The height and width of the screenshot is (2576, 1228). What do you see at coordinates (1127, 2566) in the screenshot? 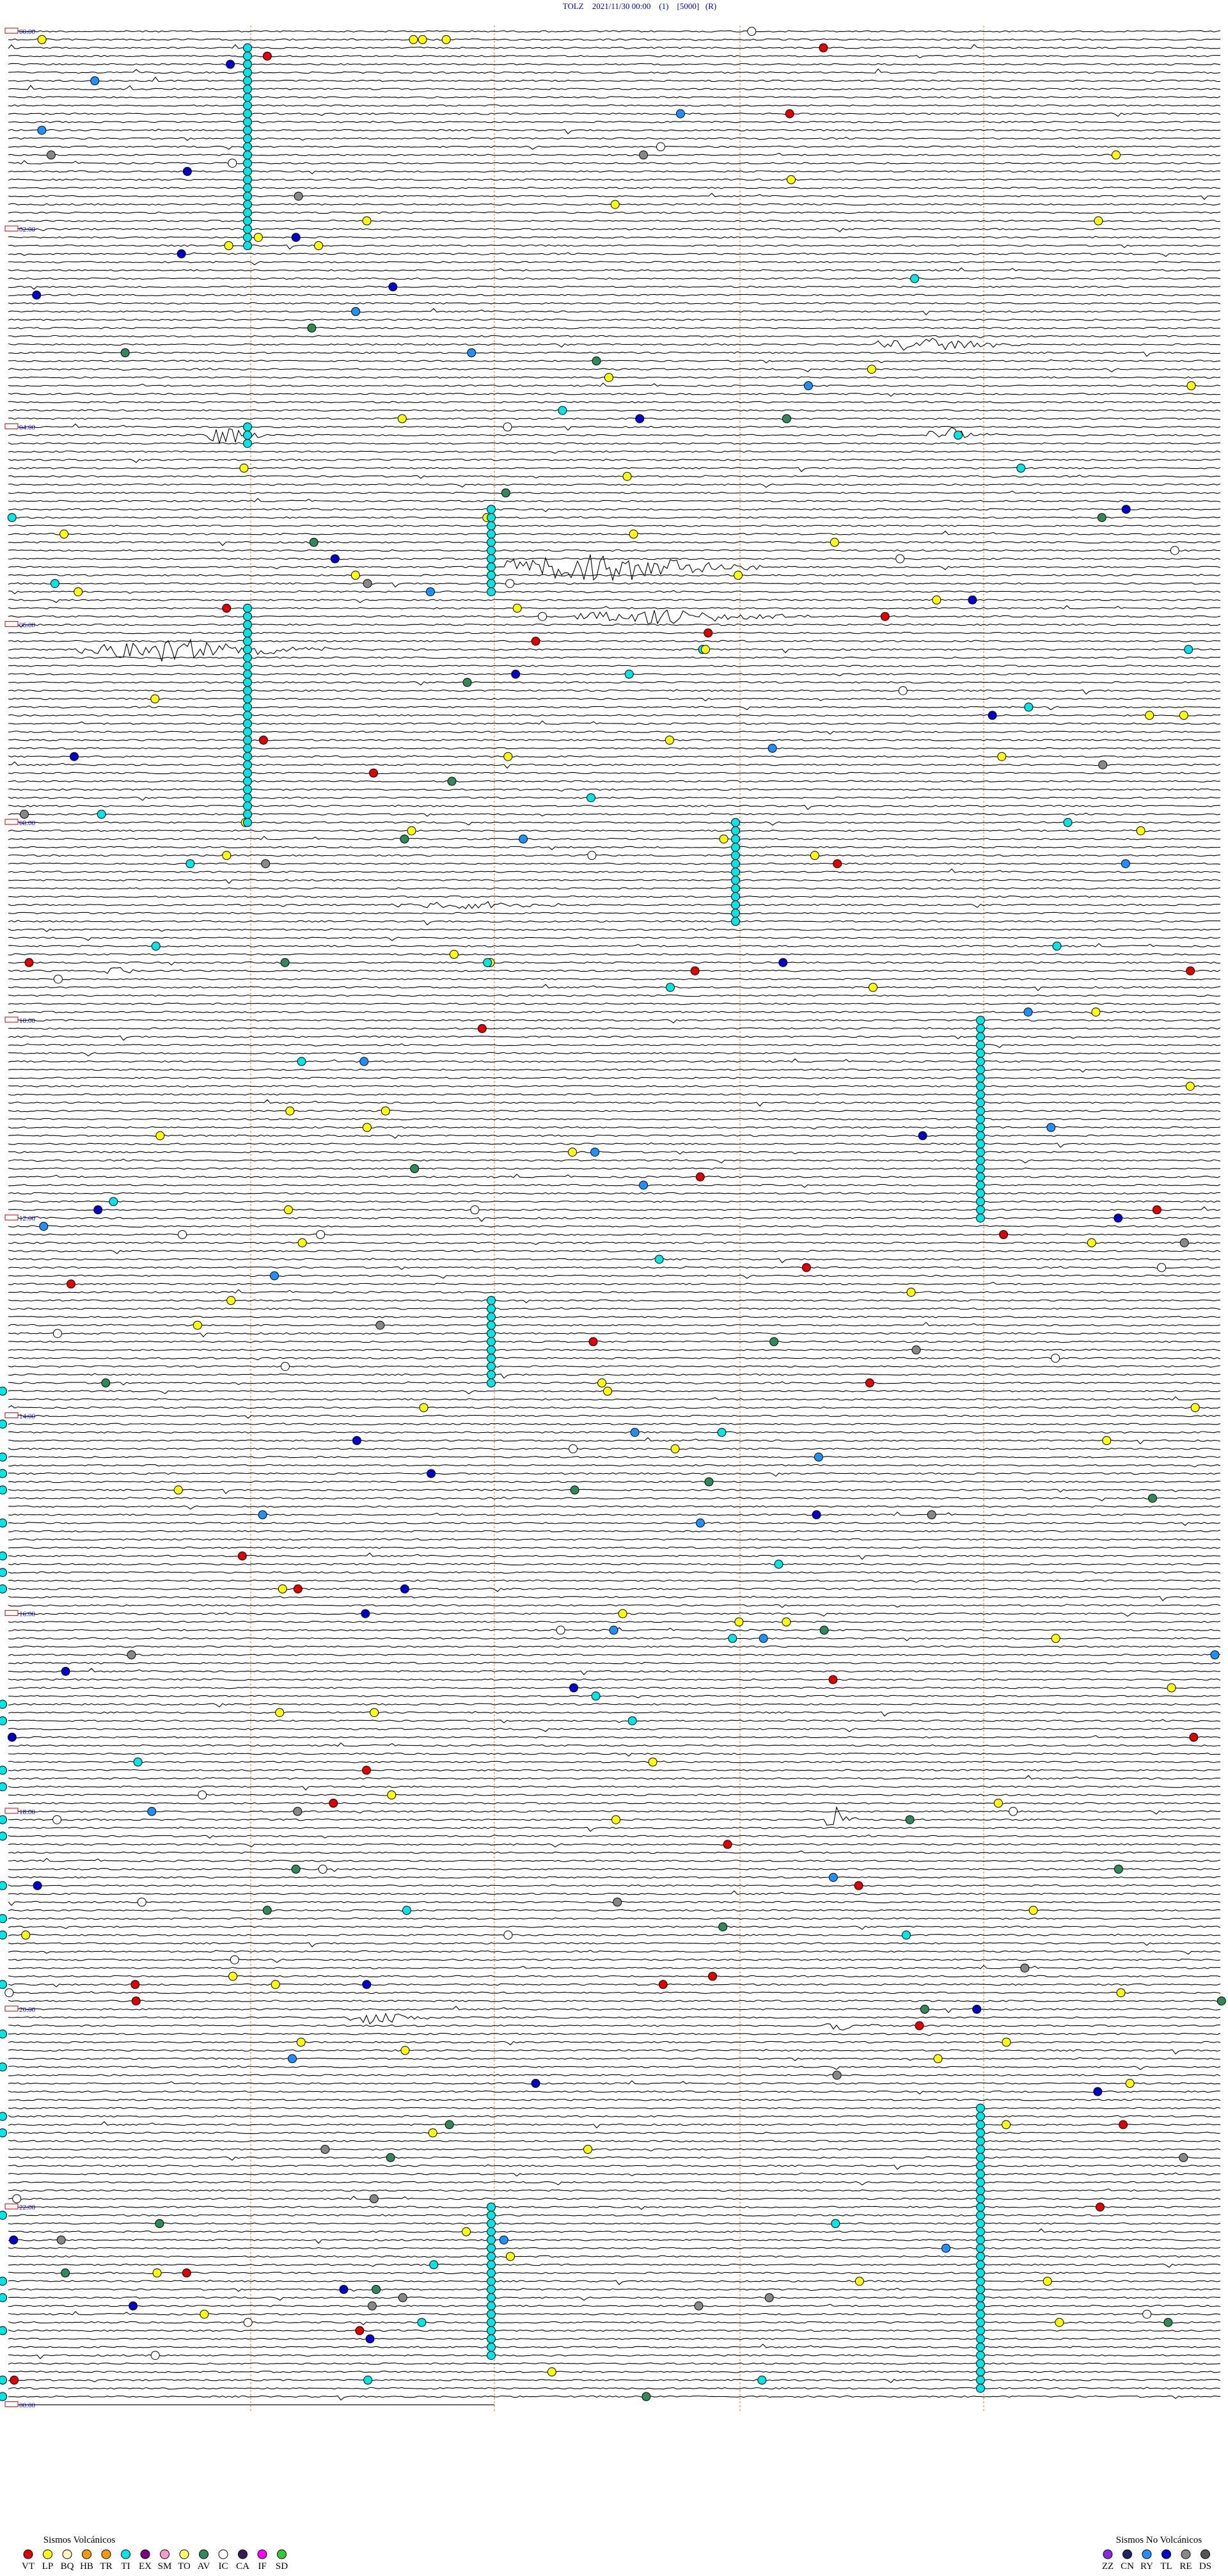
I see `legend-label: CN` at bounding box center [1127, 2566].